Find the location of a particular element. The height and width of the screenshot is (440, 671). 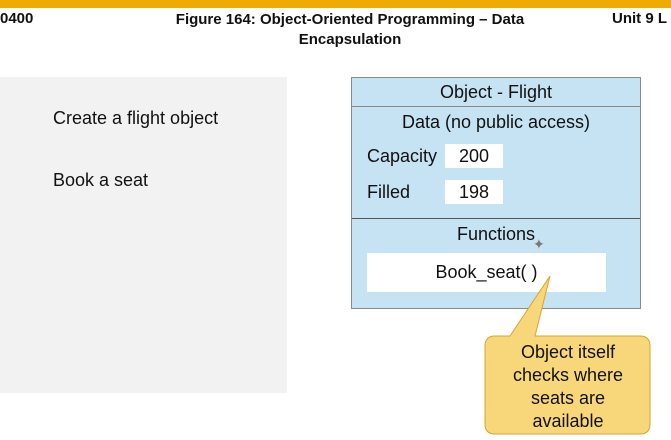

callout-line: seats are is located at coordinates (568, 398).